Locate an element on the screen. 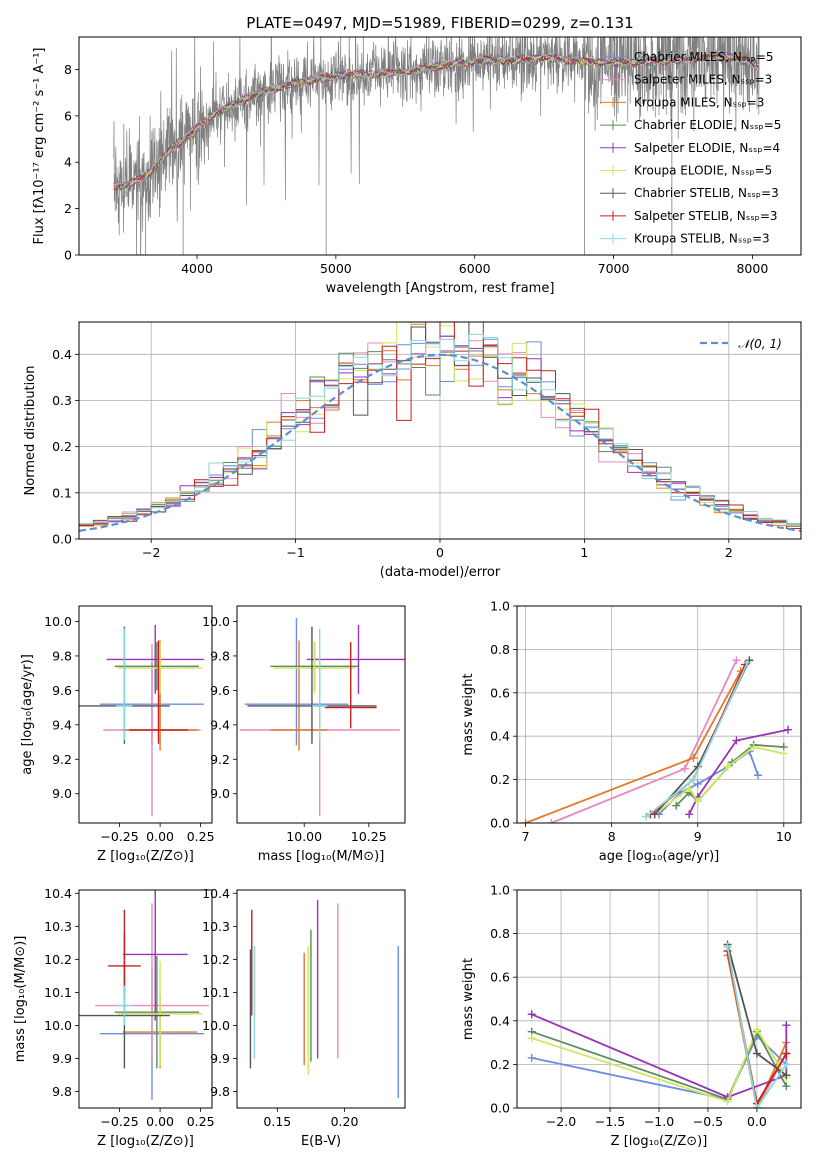 This screenshot has width=819, height=1170. legend-label: Salpeter STELIB, Nₛₛₚ=3 is located at coordinates (706, 216).